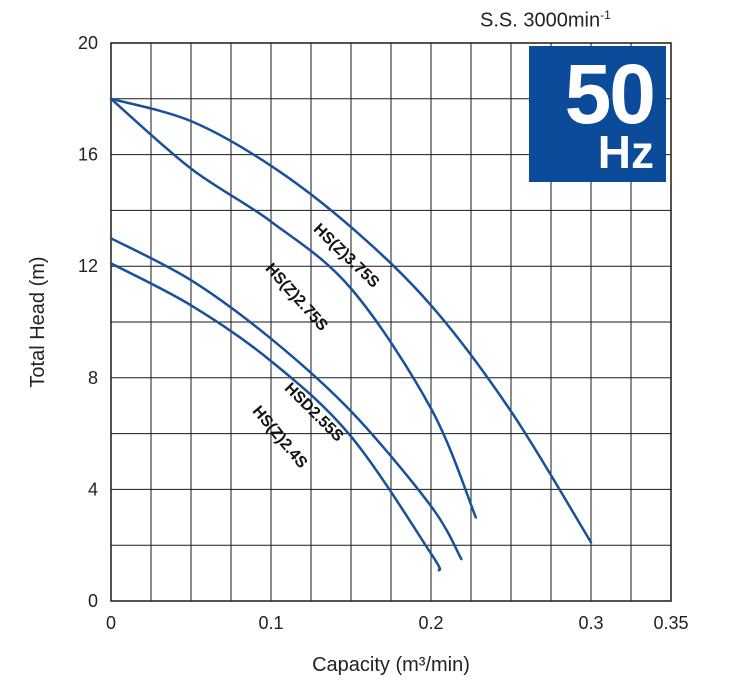 The image size is (730, 700). Describe the element at coordinates (590, 623) in the screenshot. I see `x-tick-label: 0.3` at that location.